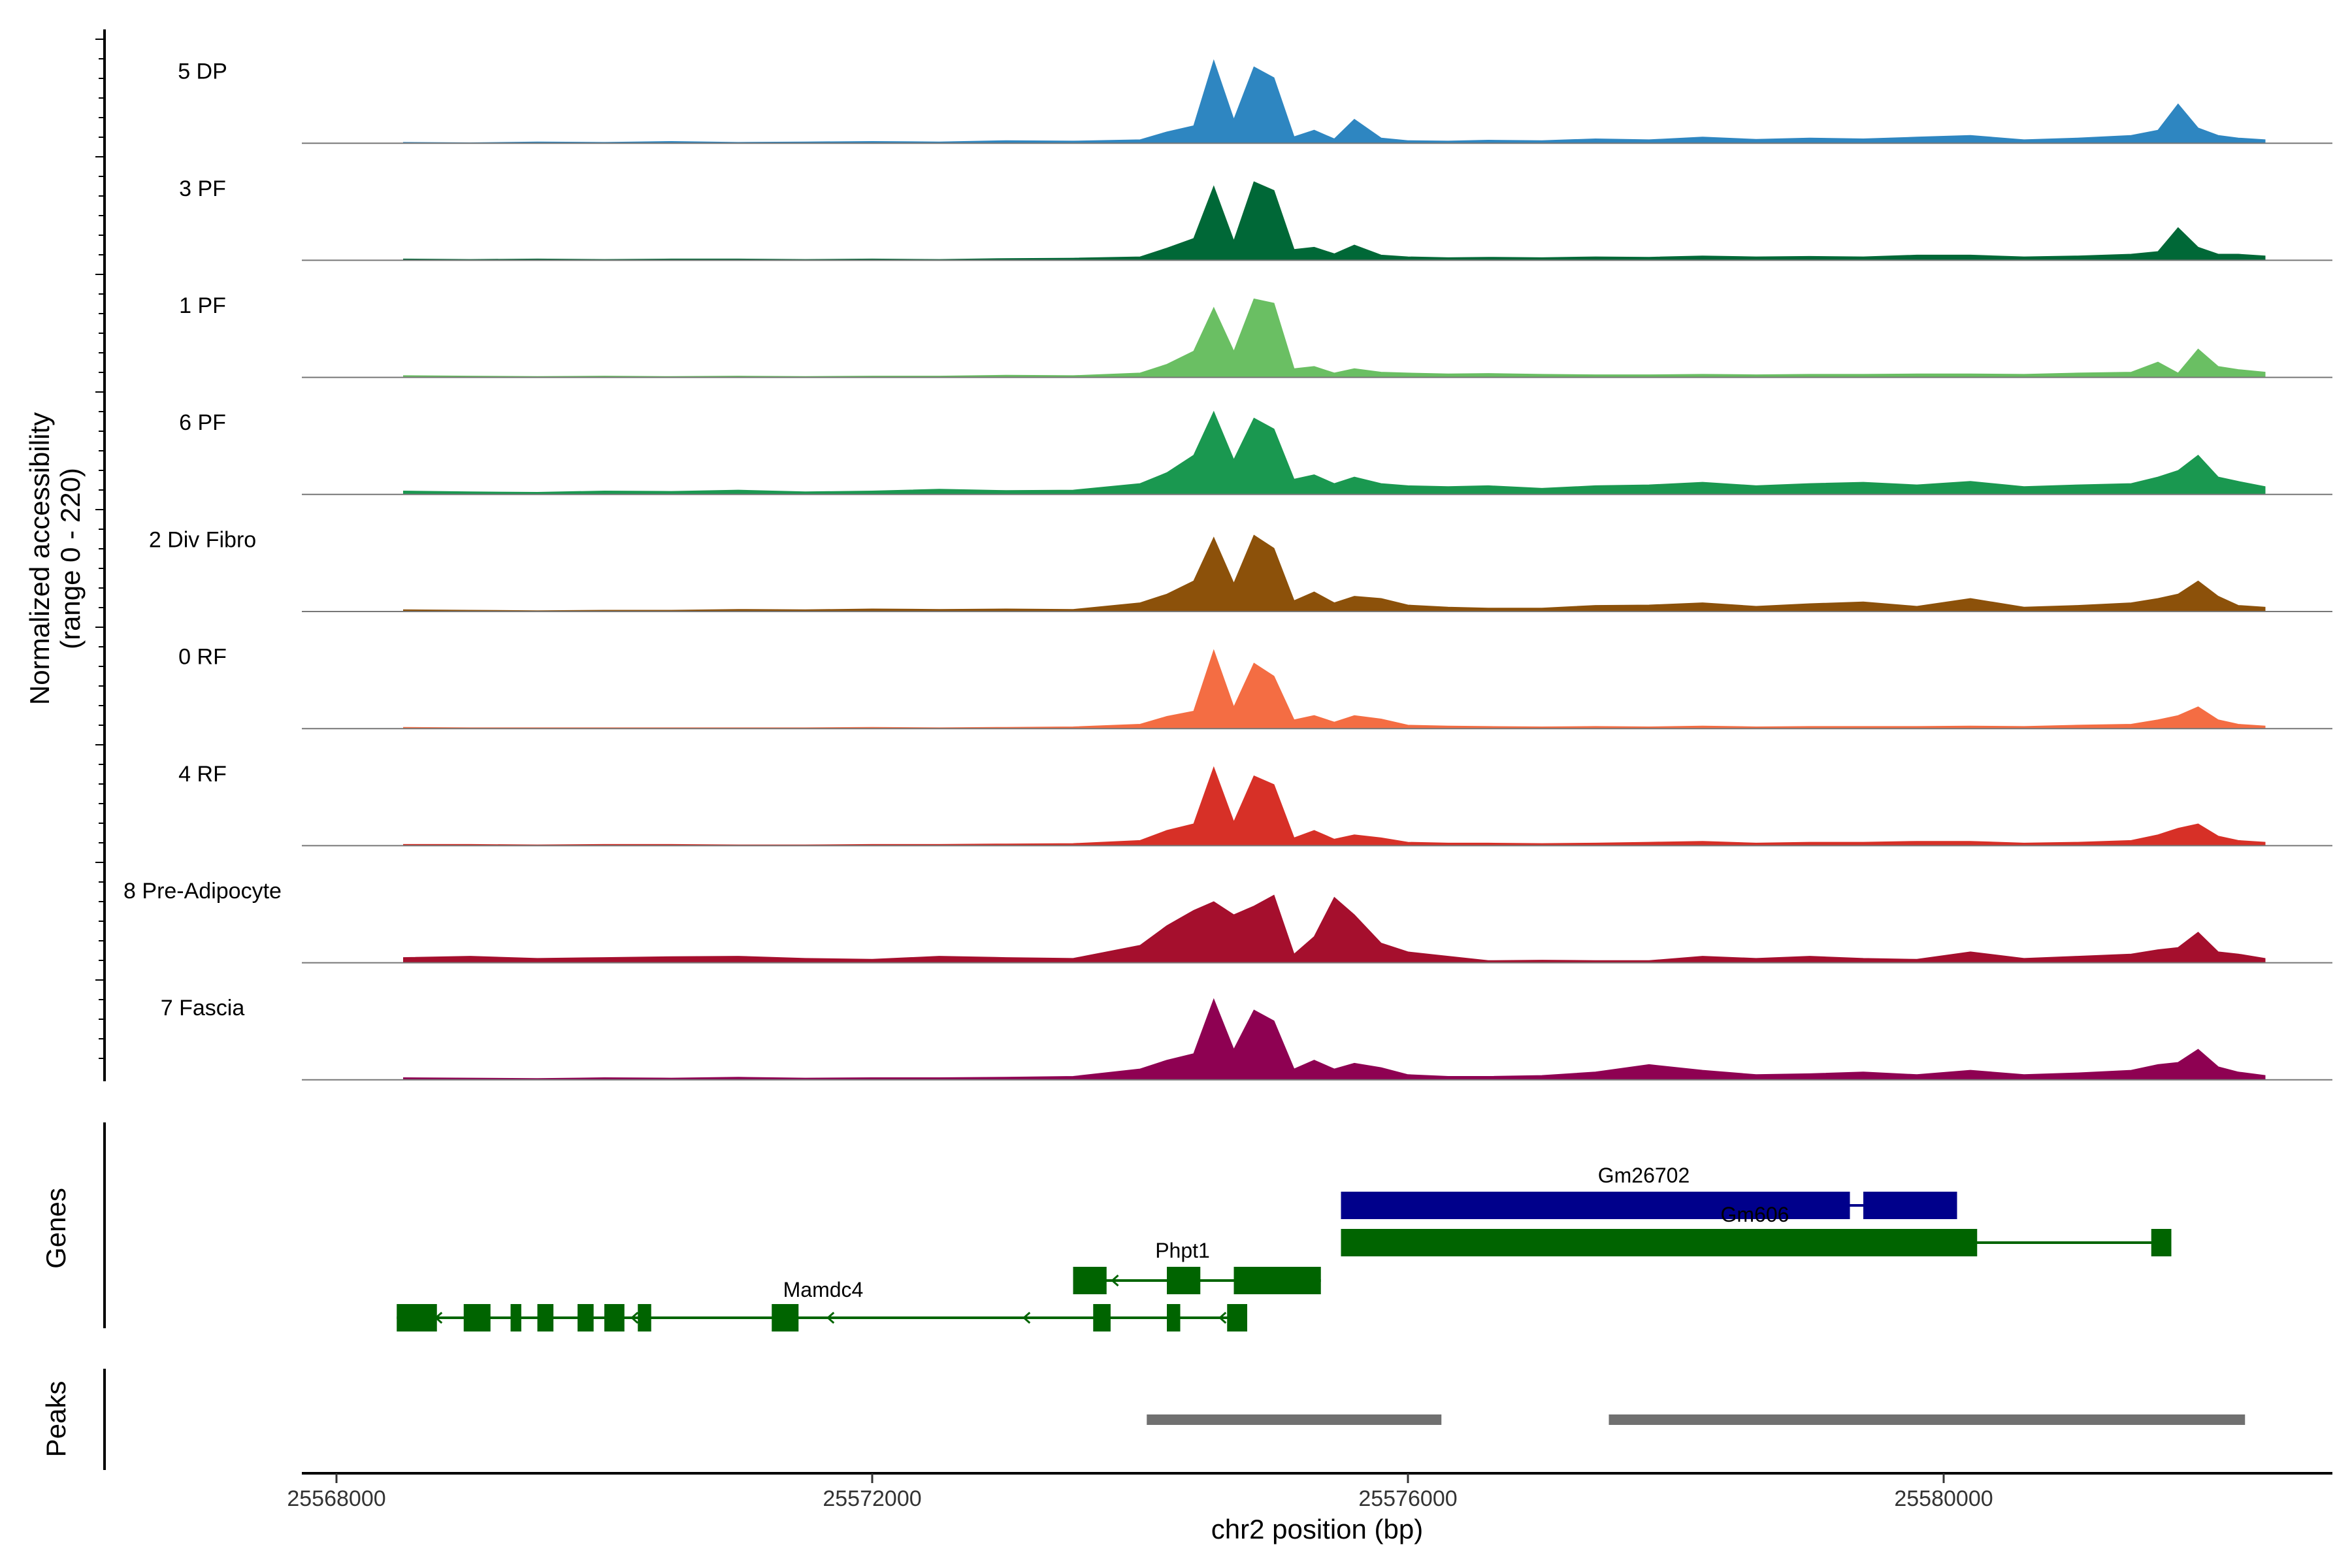  What do you see at coordinates (56, 1419) in the screenshot?
I see `peaks-panel-label: Peaks` at bounding box center [56, 1419].